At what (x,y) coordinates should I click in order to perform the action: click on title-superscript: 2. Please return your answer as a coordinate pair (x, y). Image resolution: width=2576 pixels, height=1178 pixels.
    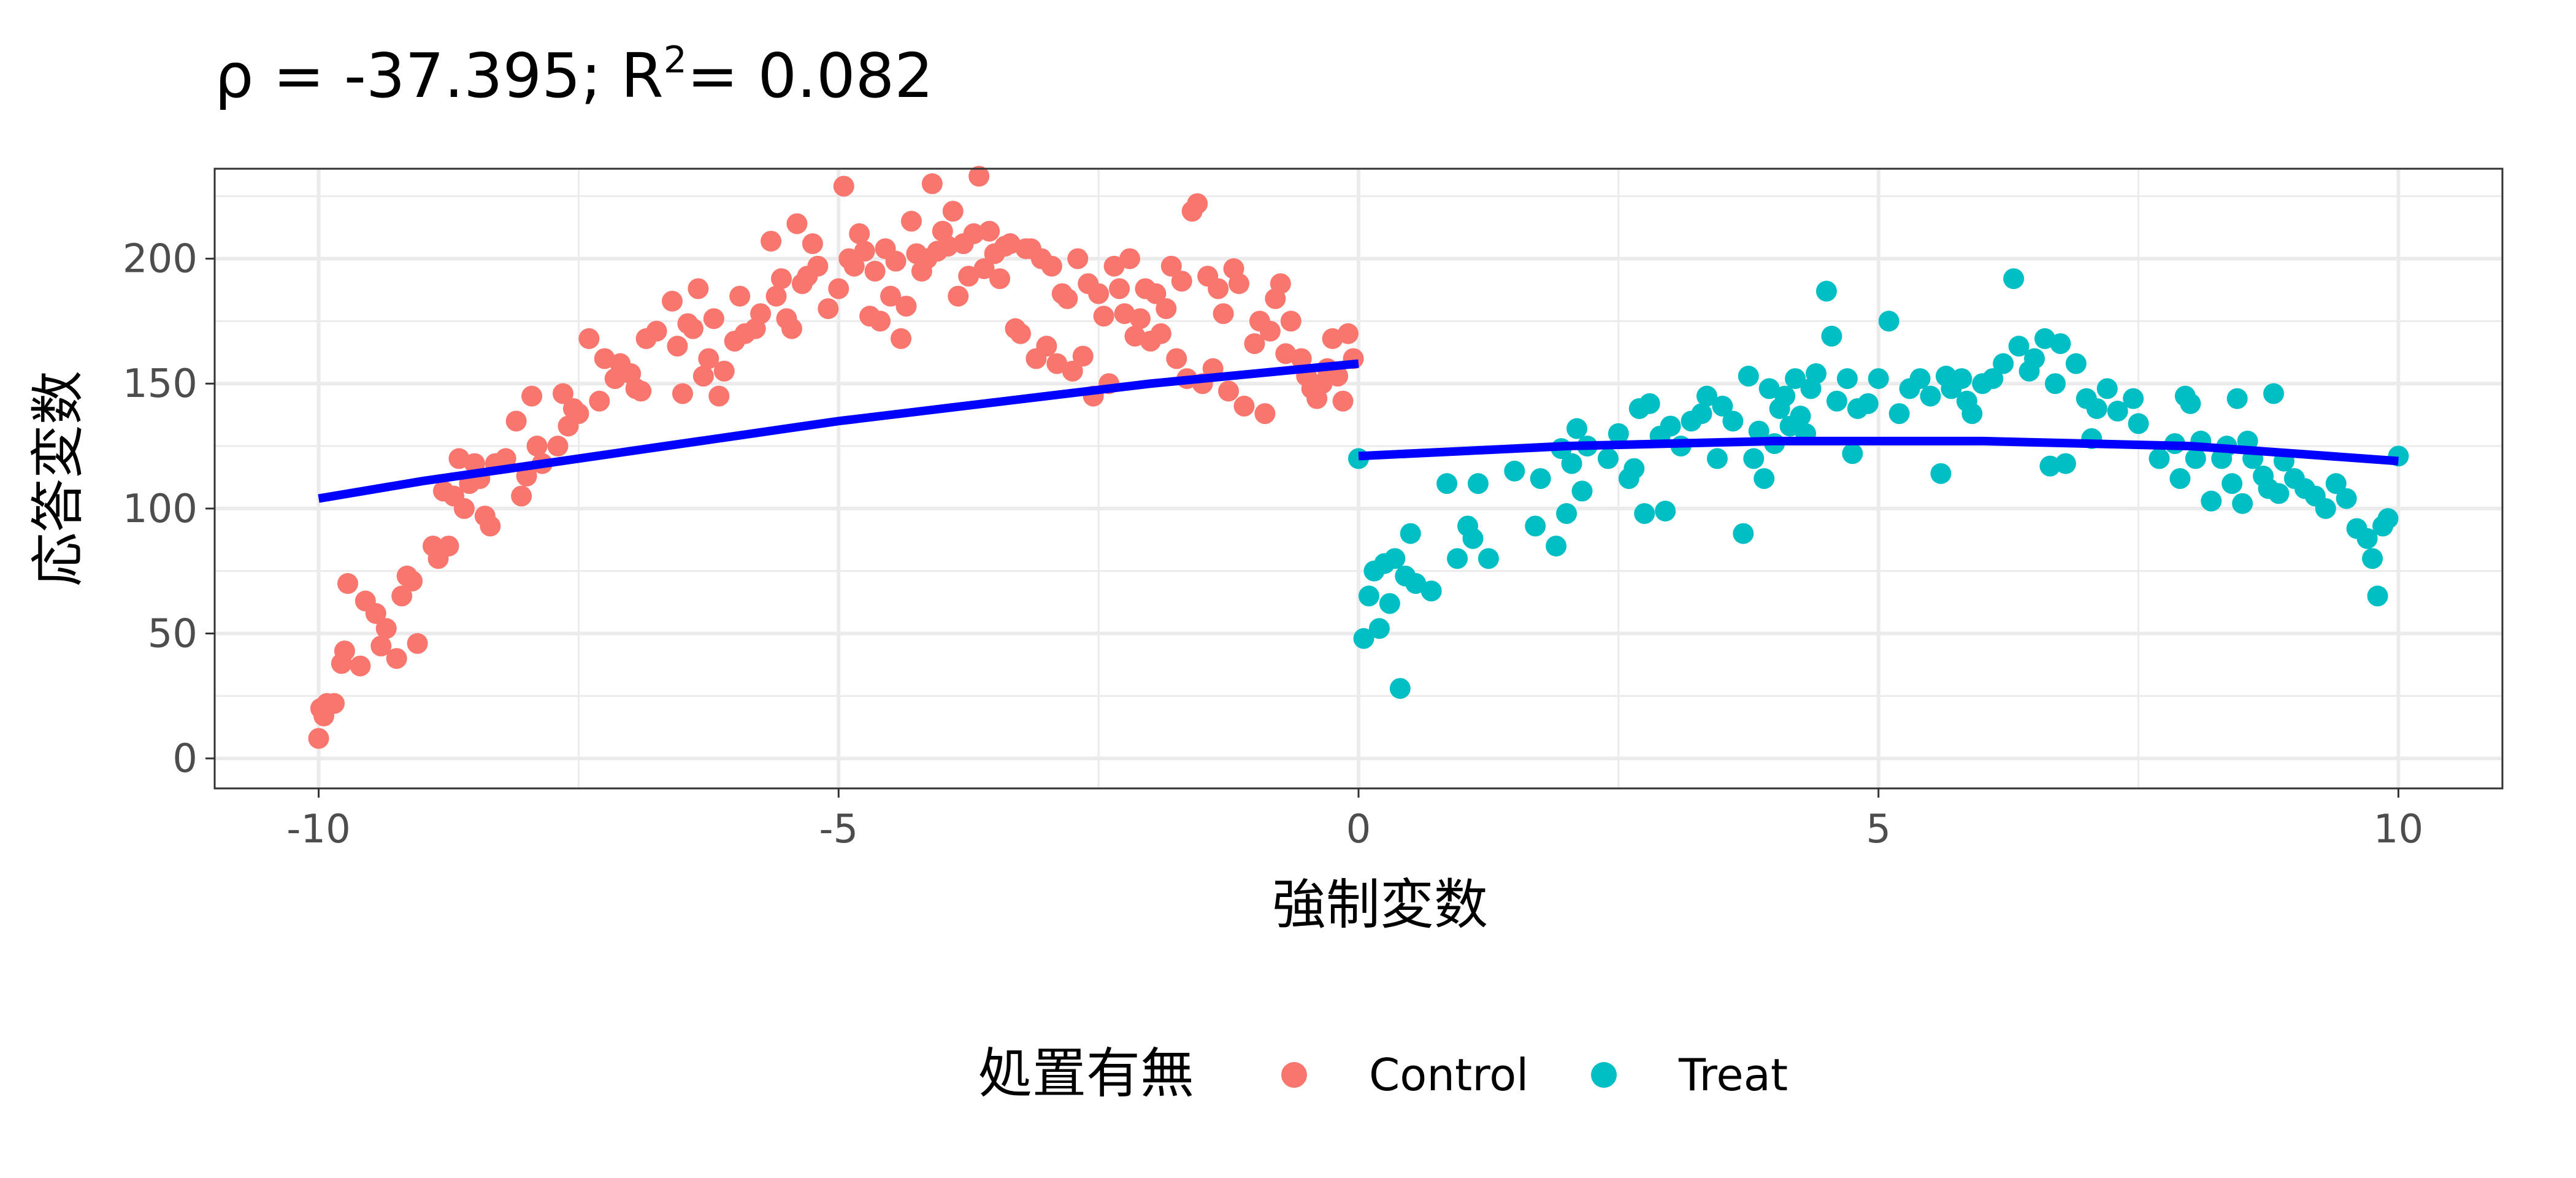
    Looking at the image, I should click on (675, 61).